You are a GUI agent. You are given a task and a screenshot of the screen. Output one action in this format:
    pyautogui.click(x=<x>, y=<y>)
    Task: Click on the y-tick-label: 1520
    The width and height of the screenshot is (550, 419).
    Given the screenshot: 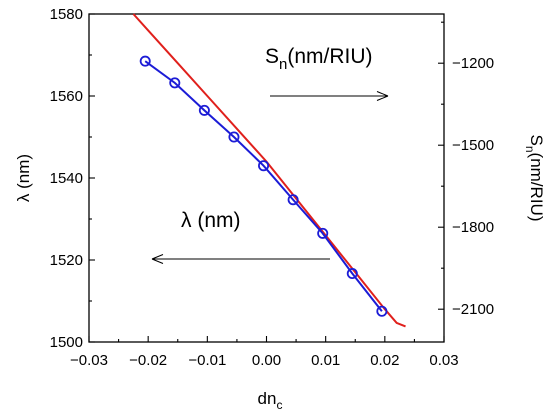 What is the action you would take?
    pyautogui.click(x=66, y=260)
    